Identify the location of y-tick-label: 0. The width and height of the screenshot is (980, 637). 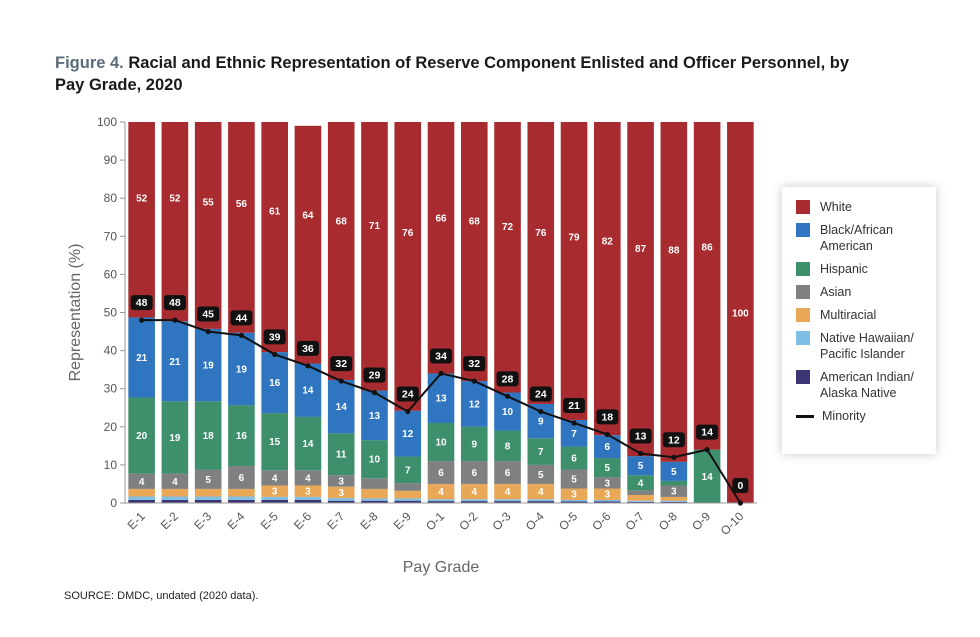
(113, 503).